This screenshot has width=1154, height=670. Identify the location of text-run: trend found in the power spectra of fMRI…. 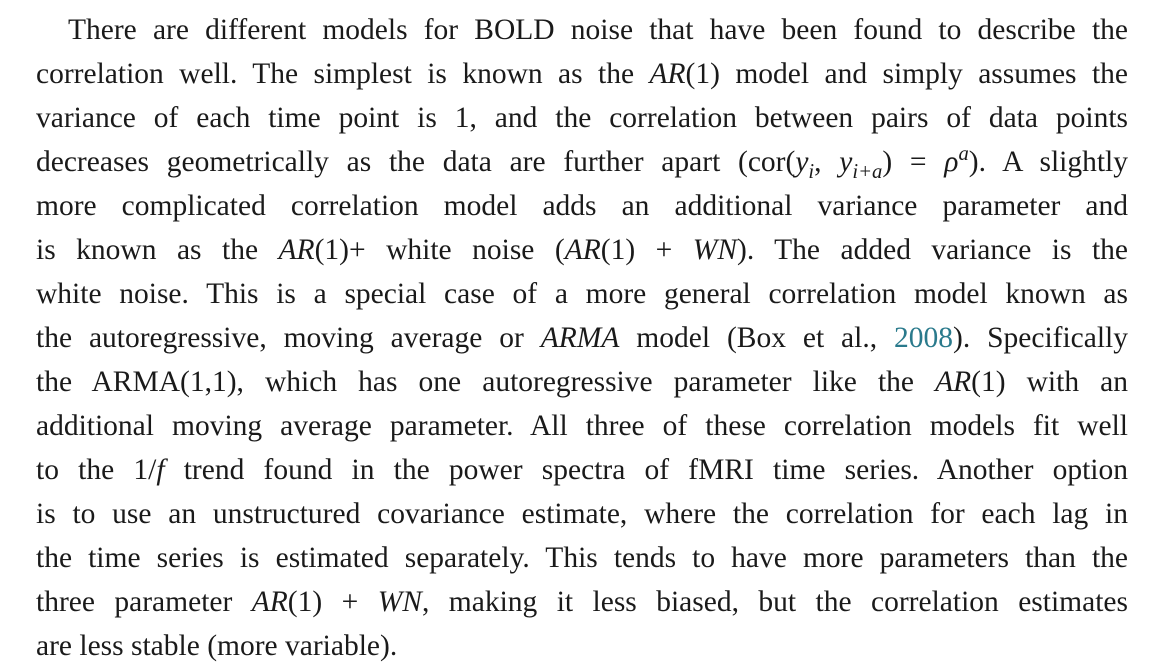
(646, 470).